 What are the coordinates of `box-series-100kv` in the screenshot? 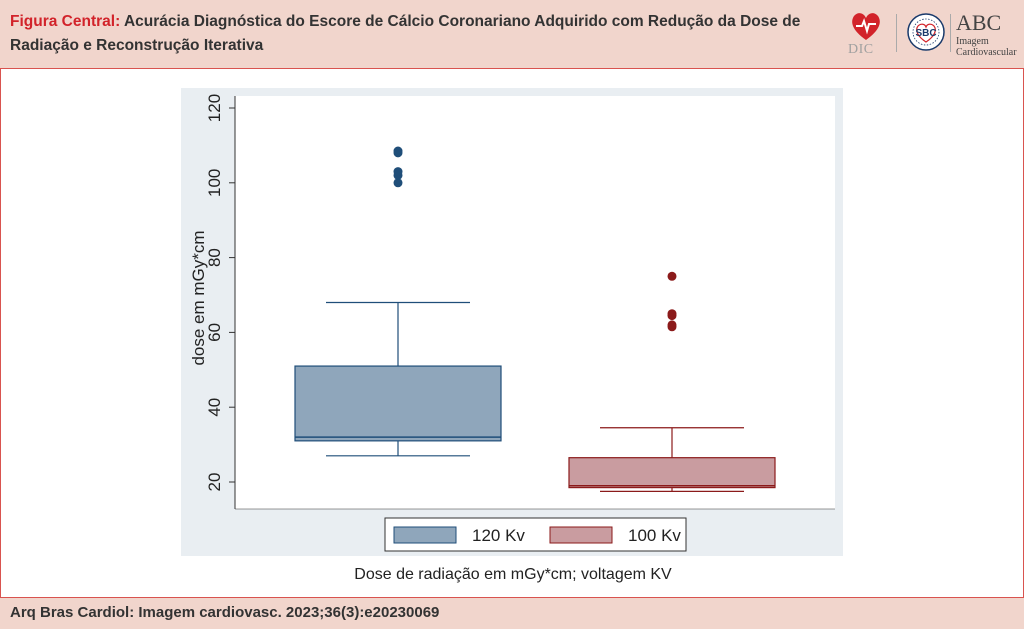 It's located at (672, 381).